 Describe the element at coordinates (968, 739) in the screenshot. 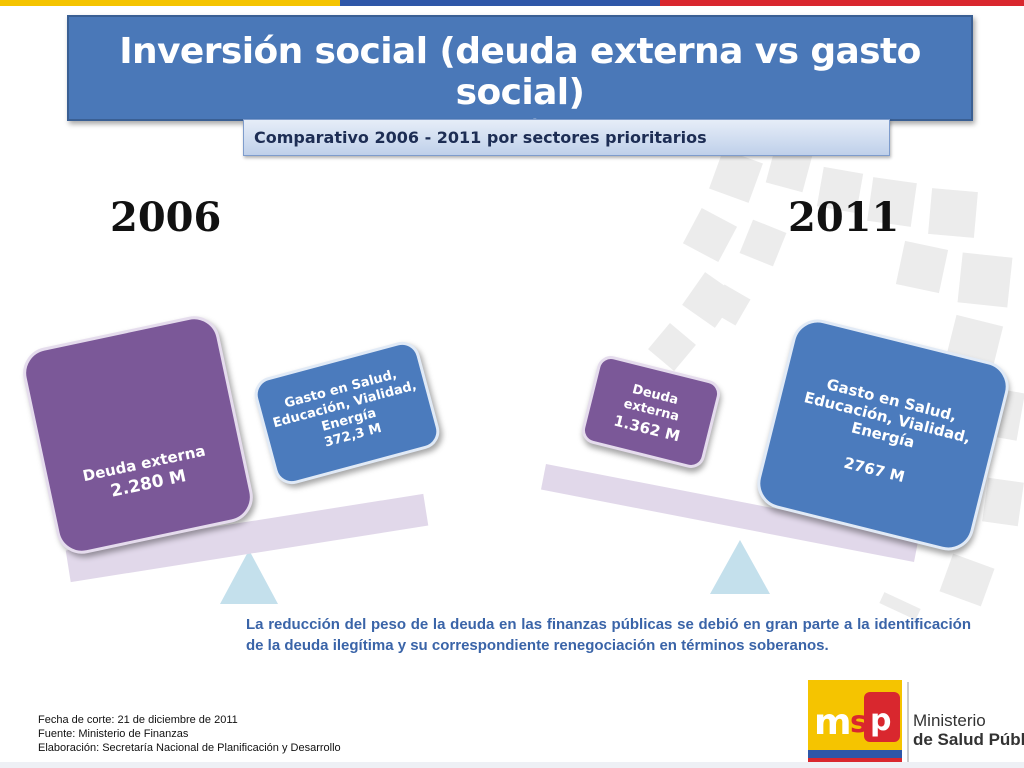

I see `logo-line2: de Salud Públic` at that location.